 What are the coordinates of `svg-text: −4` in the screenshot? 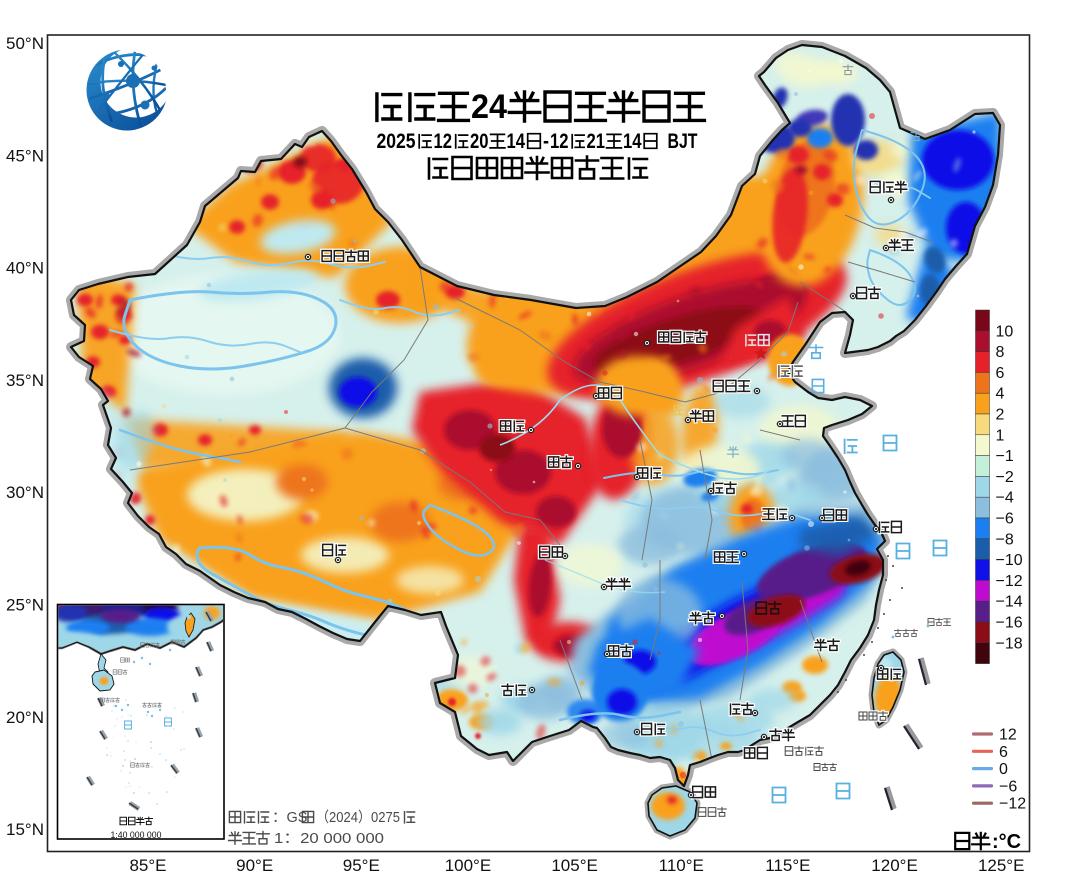 It's located at (1005, 498).